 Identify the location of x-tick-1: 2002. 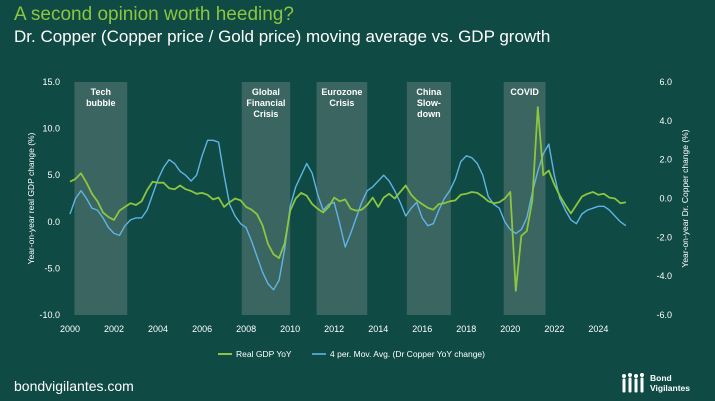
(114, 329).